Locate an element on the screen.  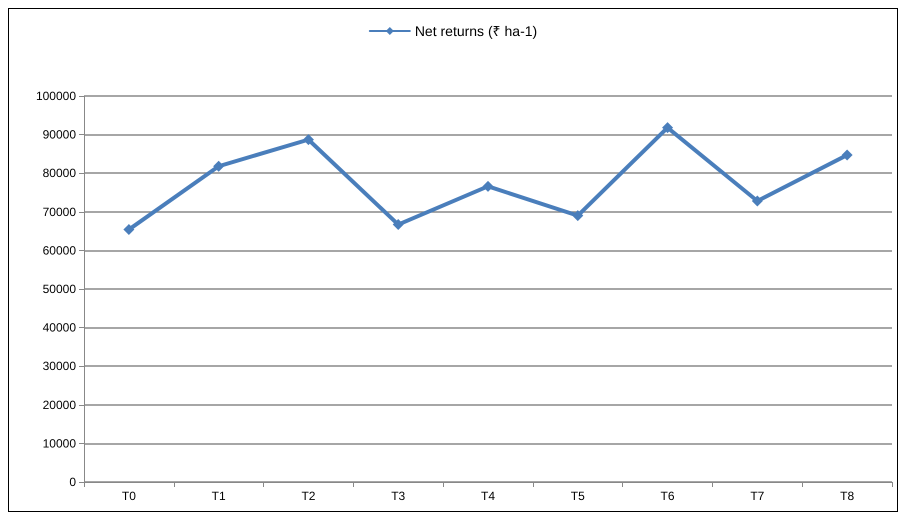
legend-label: Net returns (₹ ha-1) is located at coordinates (476, 31).